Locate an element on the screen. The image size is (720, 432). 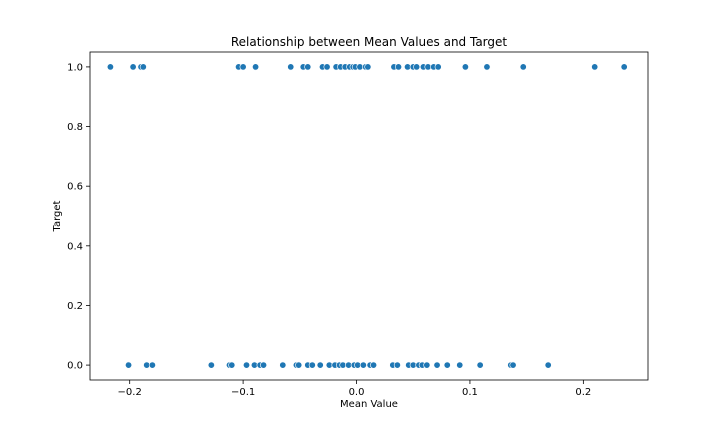
y-tick-label: 1.0 is located at coordinates (75, 67).